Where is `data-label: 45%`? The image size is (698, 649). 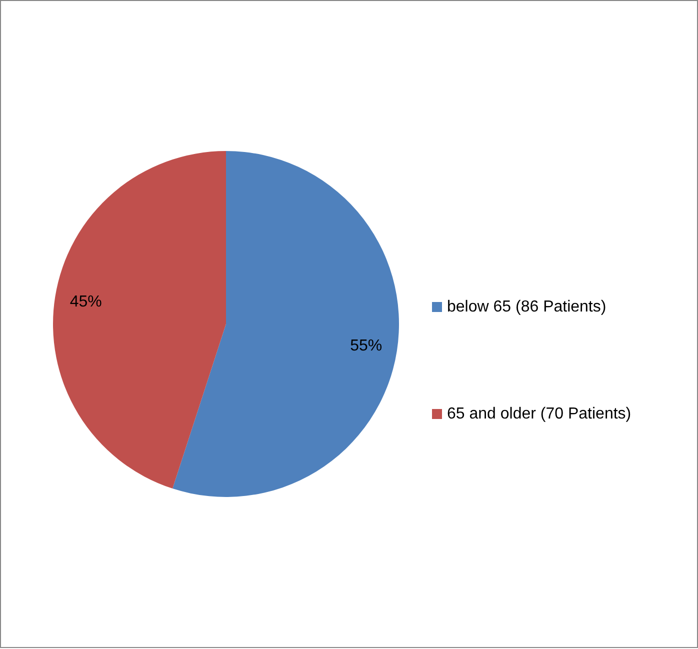
data-label: 45% is located at coordinates (86, 301).